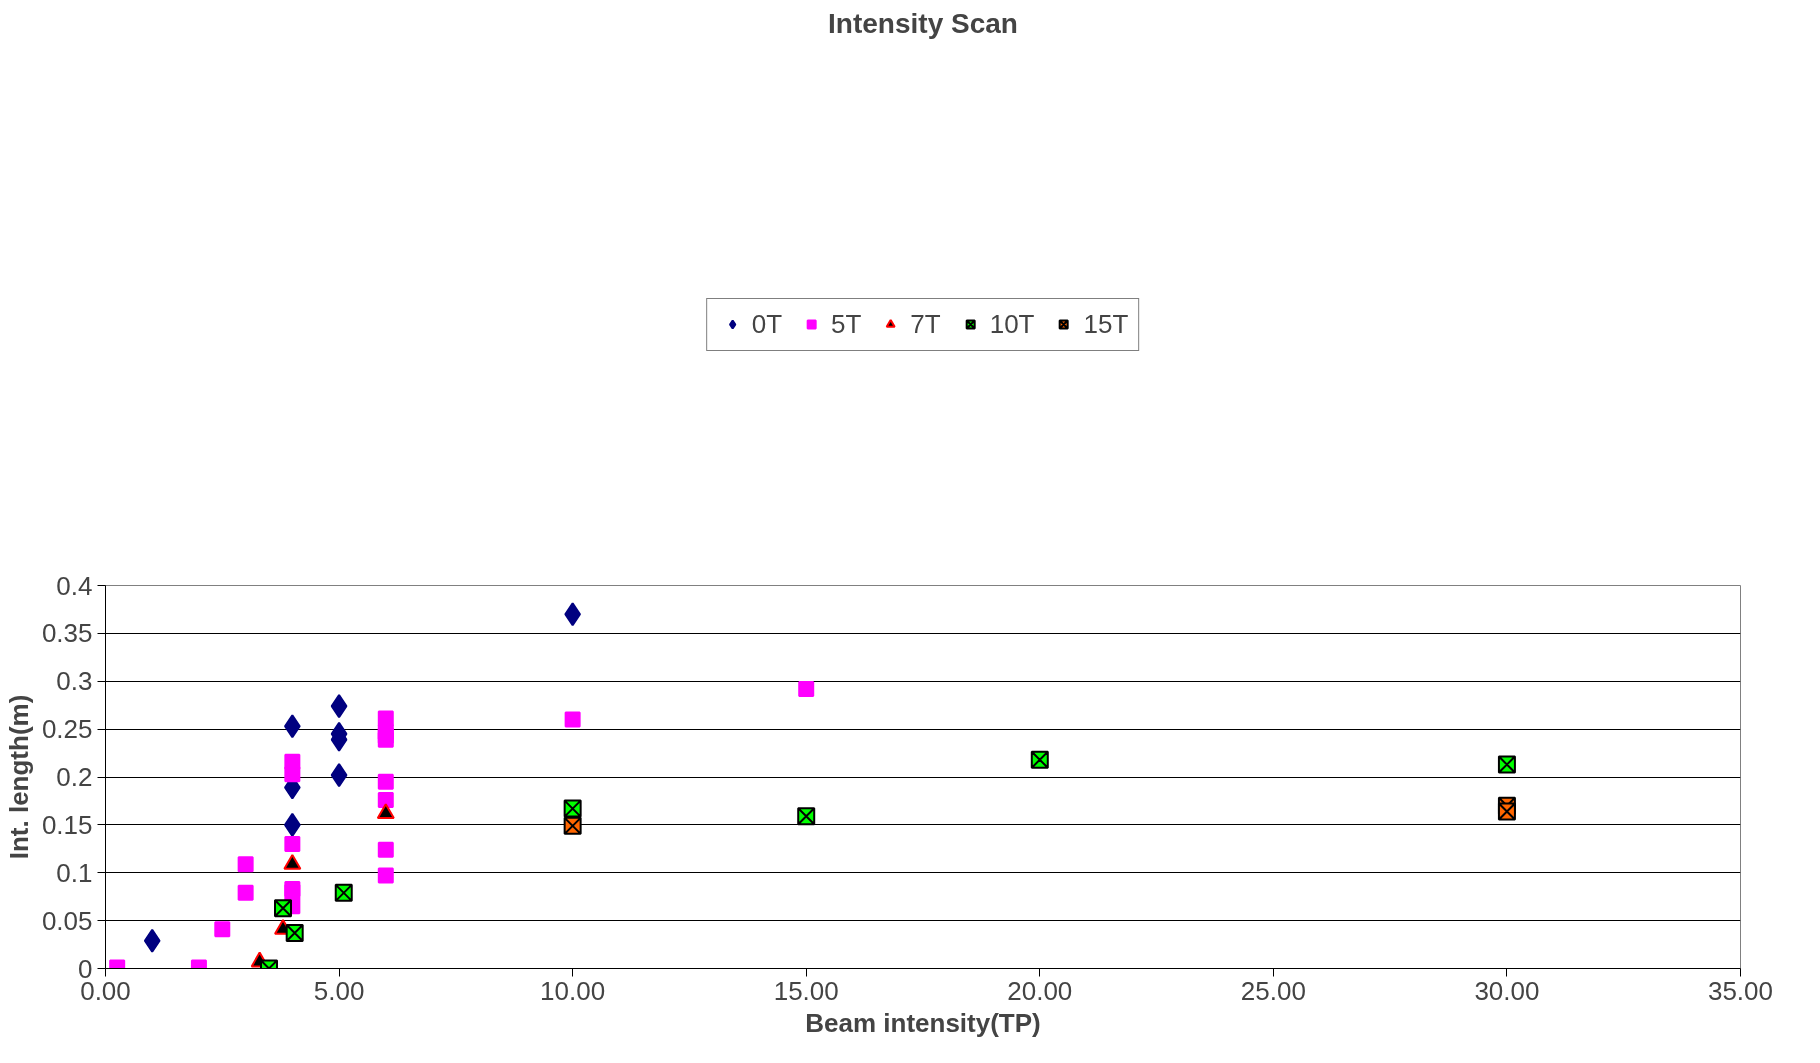  I want to click on x-tick-label: 5.00, so click(339, 990).